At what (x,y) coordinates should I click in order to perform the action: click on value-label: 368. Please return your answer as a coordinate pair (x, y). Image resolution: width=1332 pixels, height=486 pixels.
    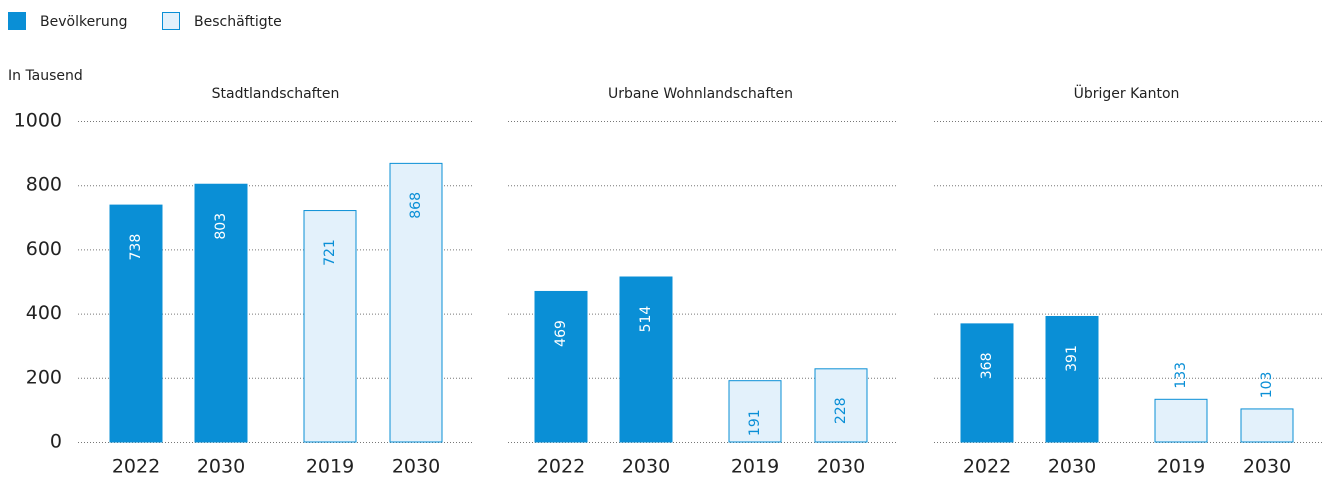
    Looking at the image, I should click on (987, 366).